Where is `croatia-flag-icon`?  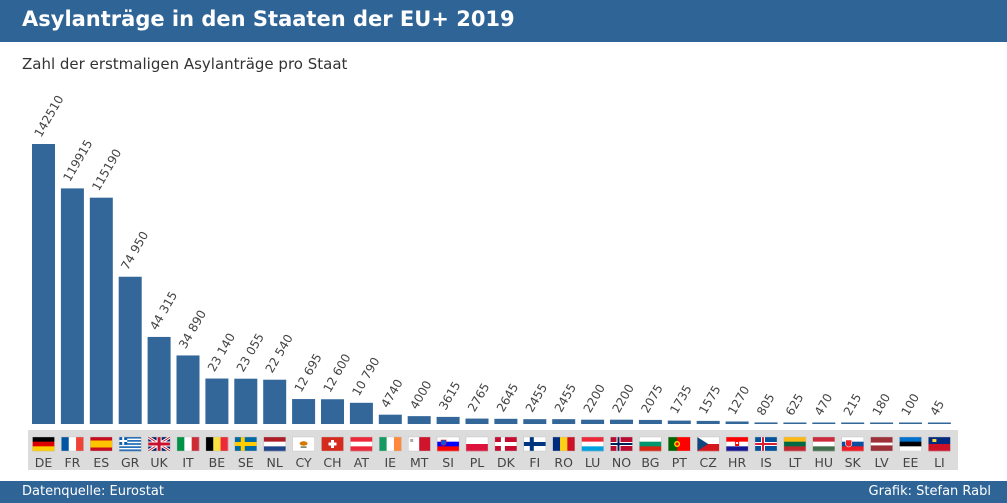
croatia-flag-icon is located at coordinates (737, 444).